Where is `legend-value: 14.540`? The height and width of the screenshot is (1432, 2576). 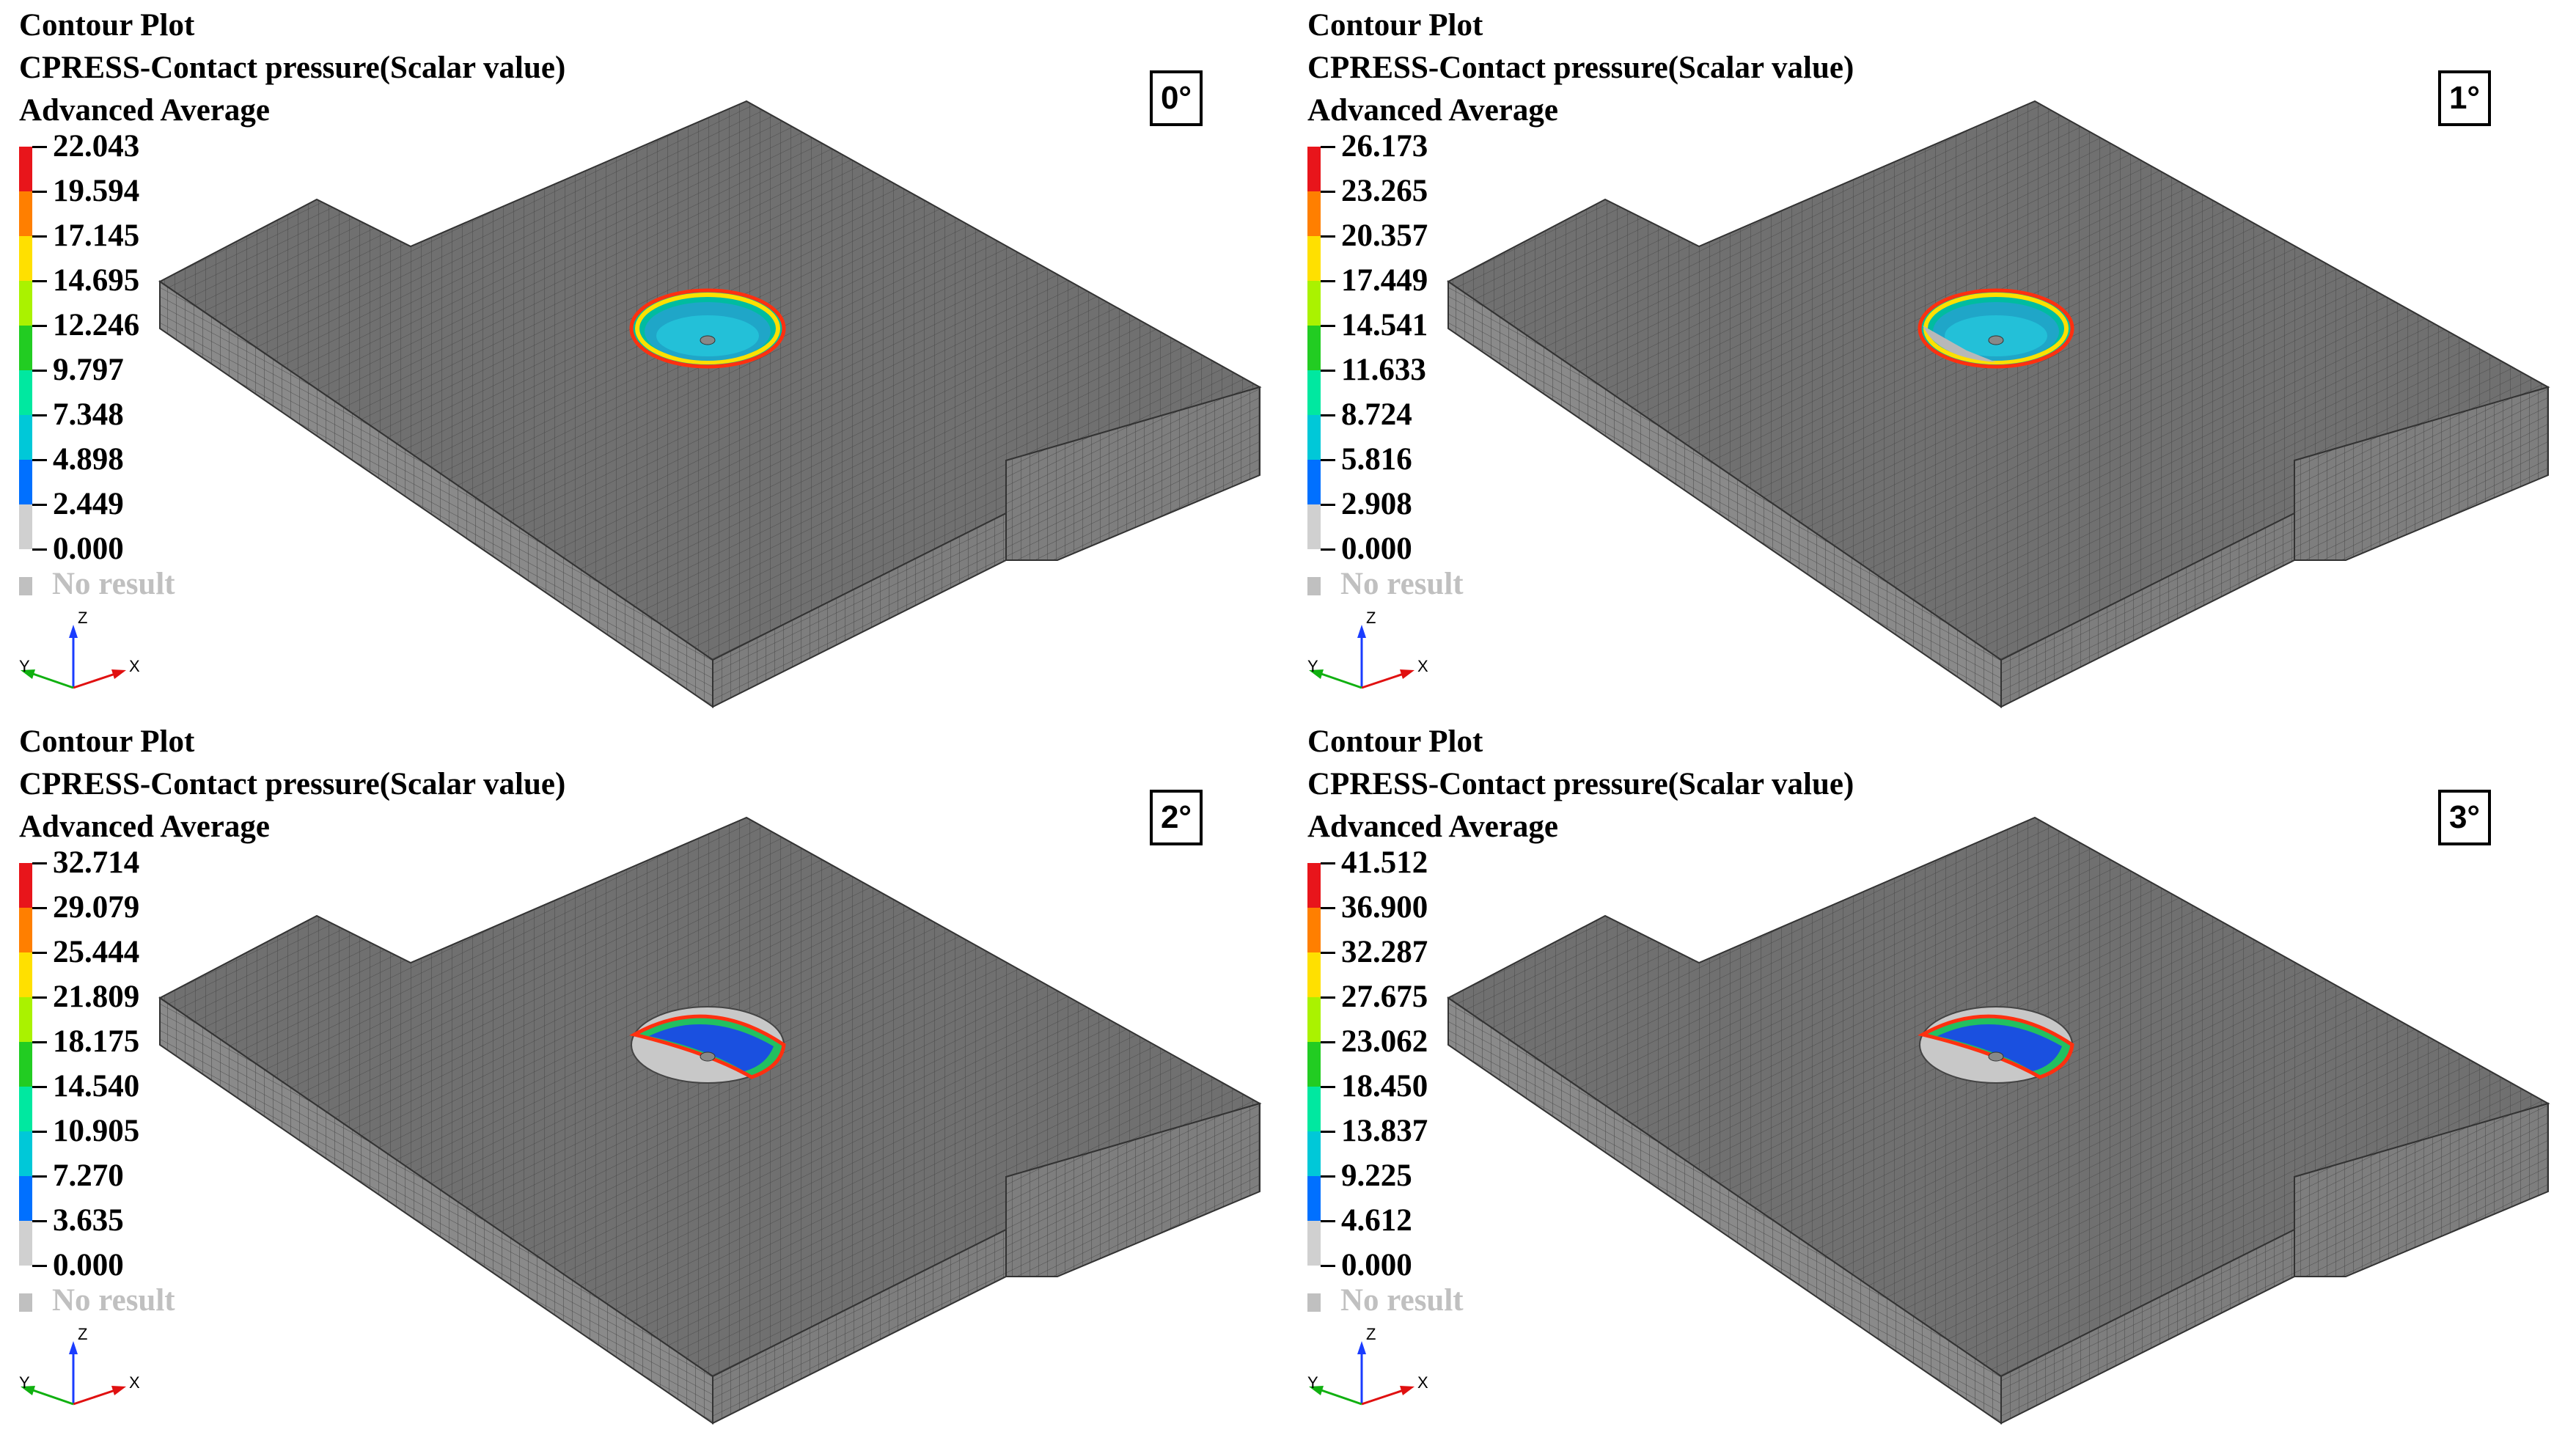 legend-value: 14.540 is located at coordinates (96, 1086).